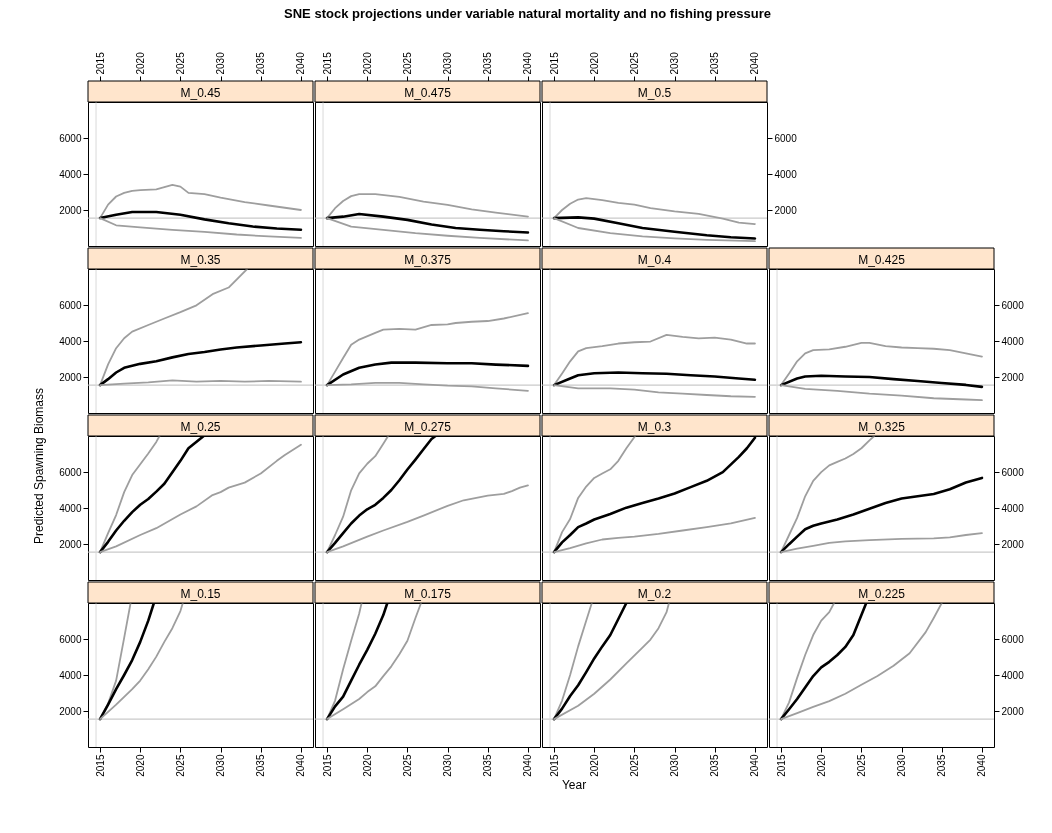 This screenshot has width=1052, height=833. What do you see at coordinates (200, 426) in the screenshot?
I see `chart-title: M_0.25` at bounding box center [200, 426].